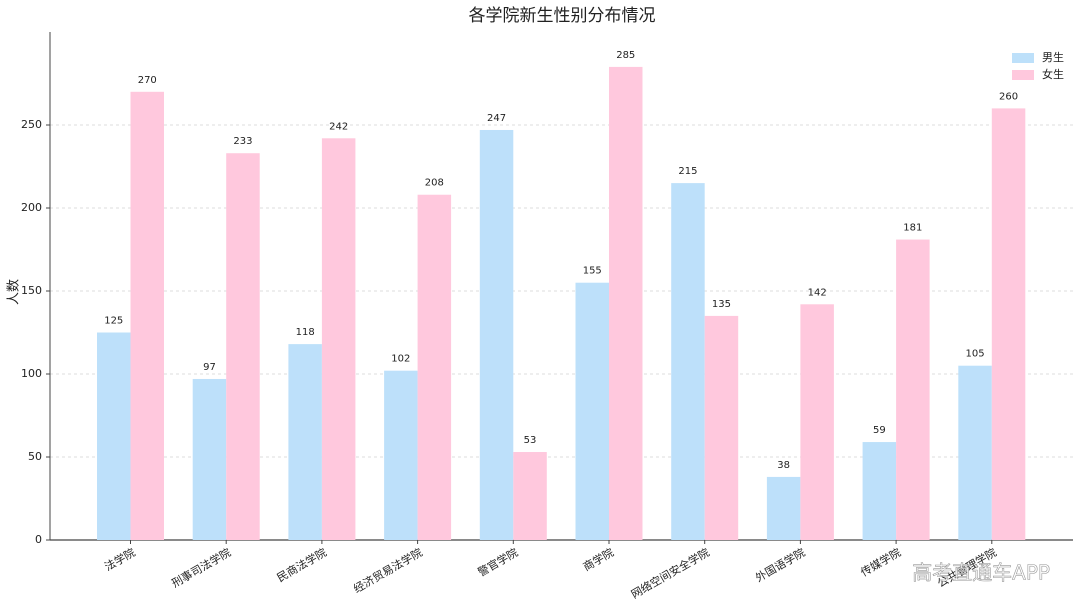 Image resolution: width=1080 pixels, height=613 pixels. Describe the element at coordinates (1053, 74) in the screenshot. I see `legend-label: 女生` at that location.